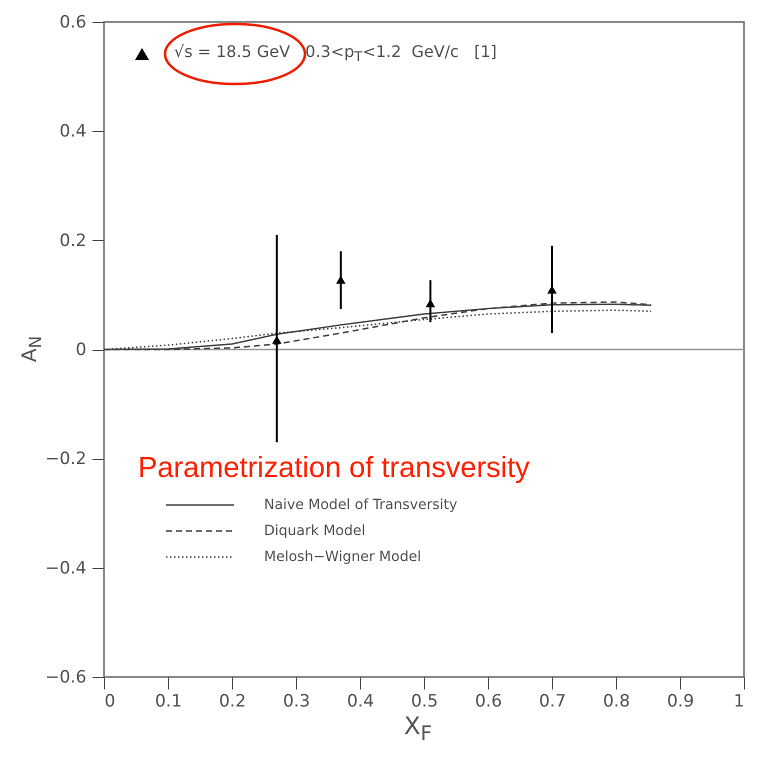  I want to click on x-axis-title: X$_{F}$, so click(418, 728).